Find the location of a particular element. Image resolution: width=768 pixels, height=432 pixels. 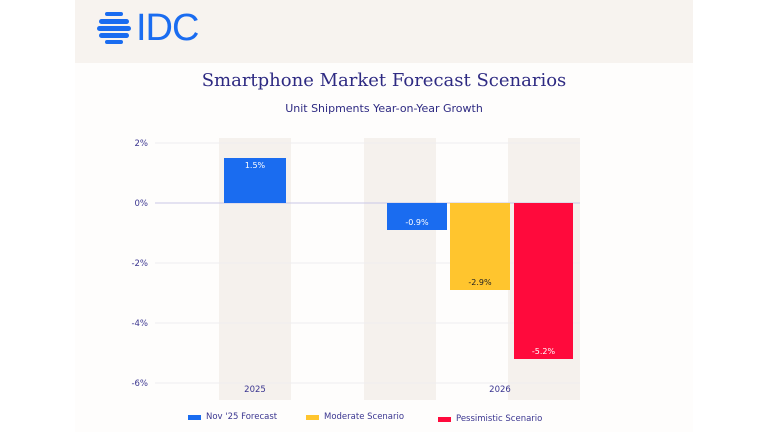

header-band is located at coordinates (384, 31).